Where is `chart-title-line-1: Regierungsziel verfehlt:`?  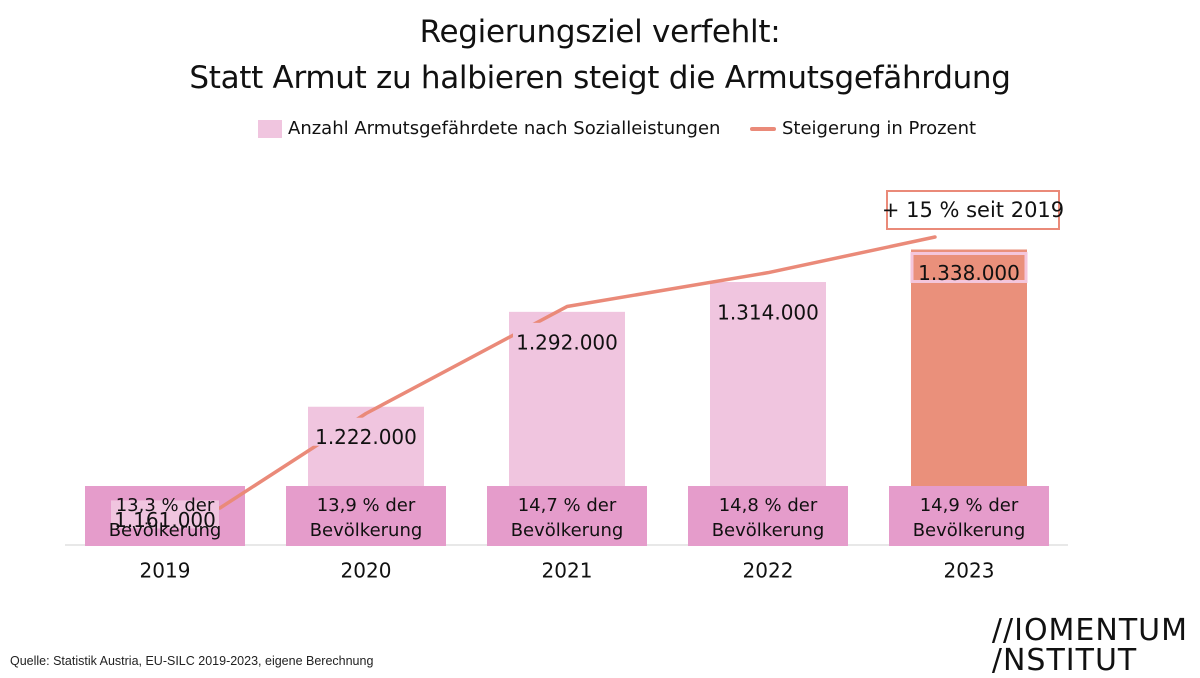
chart-title-line-1: Regierungsziel verfehlt: is located at coordinates (600, 32).